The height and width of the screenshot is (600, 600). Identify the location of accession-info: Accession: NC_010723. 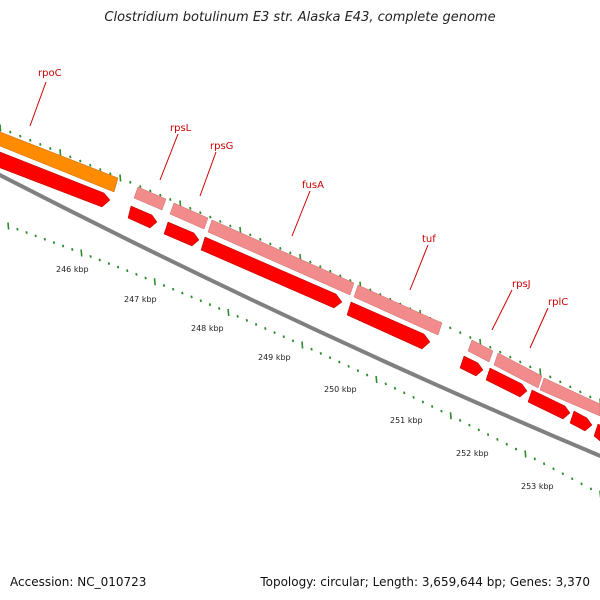
(78, 582).